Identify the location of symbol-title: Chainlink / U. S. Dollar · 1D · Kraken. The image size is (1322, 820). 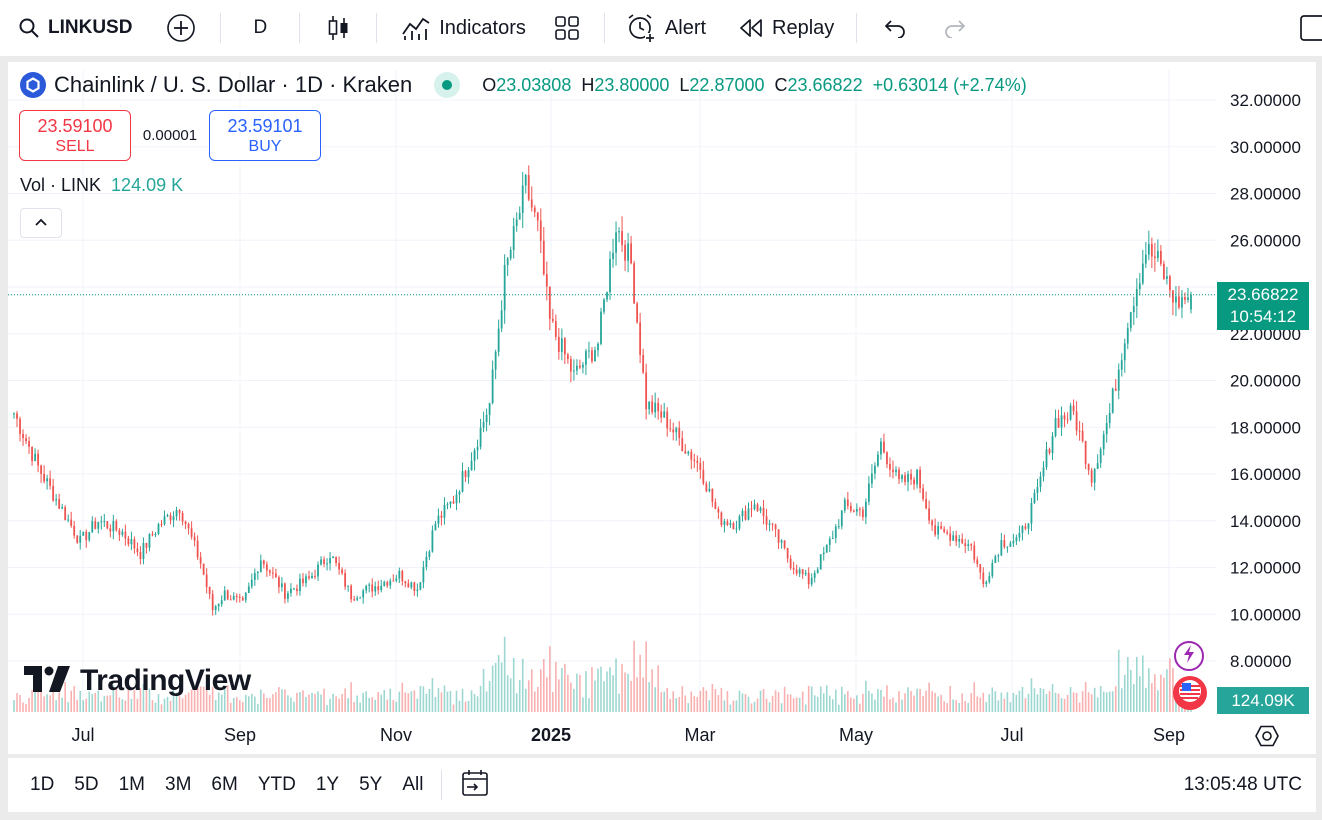
(233, 84).